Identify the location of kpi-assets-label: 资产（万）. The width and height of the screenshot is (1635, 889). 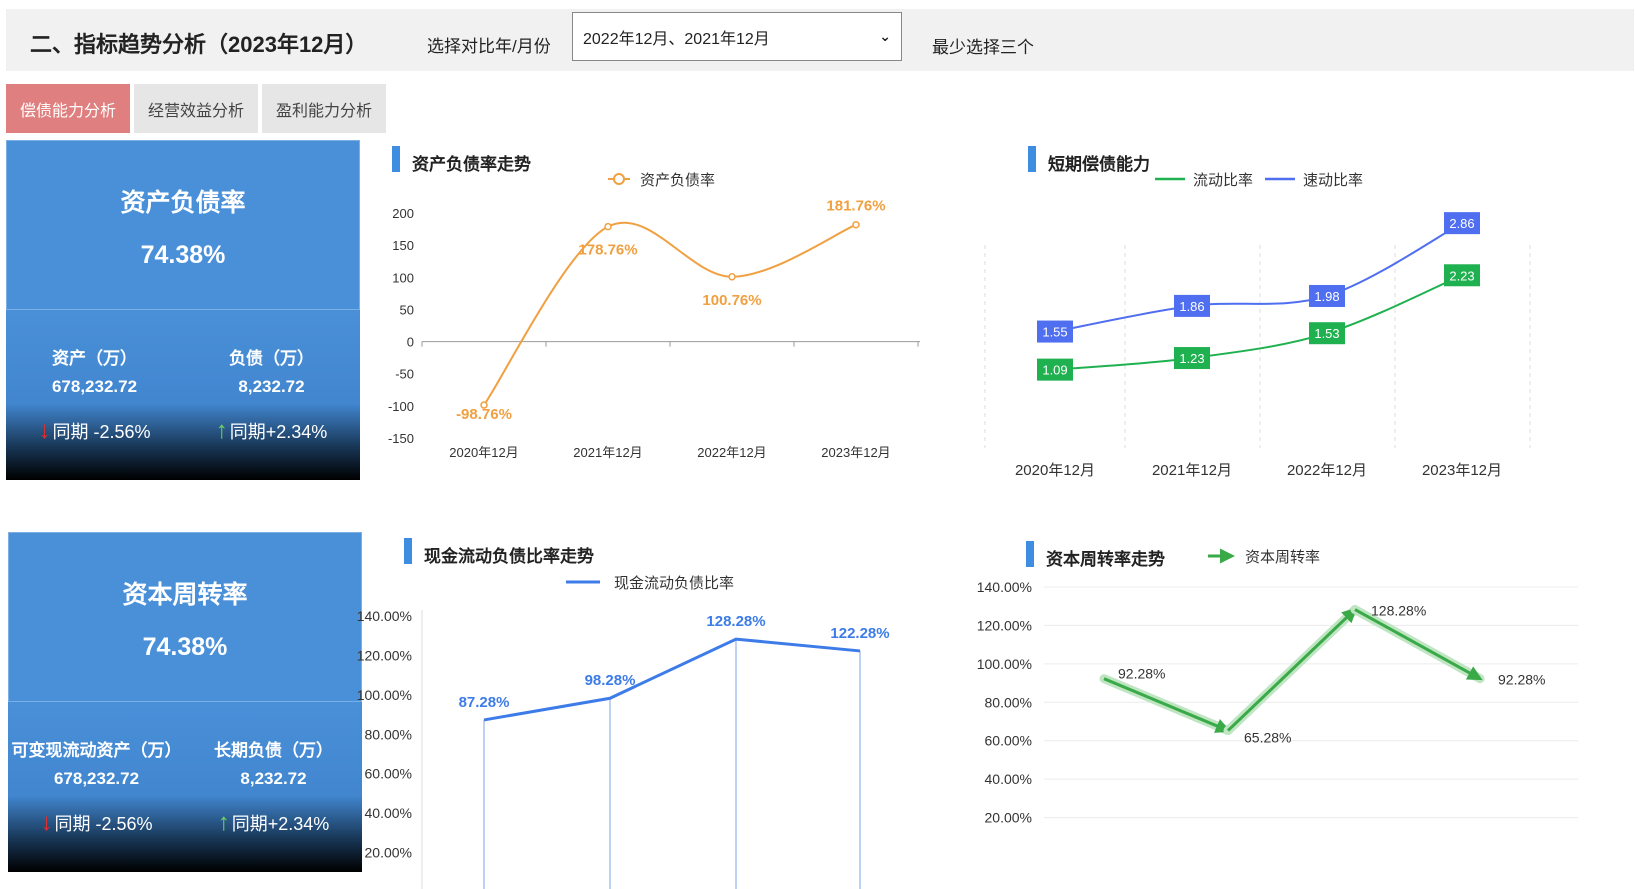
(94, 358).